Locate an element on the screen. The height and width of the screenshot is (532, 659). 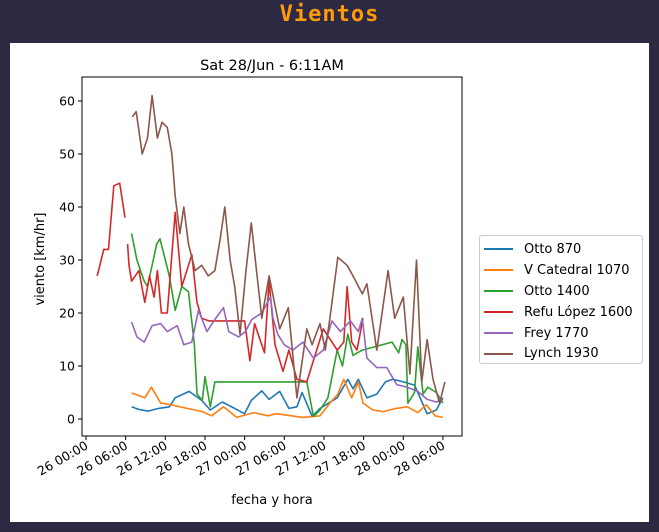
legend-item: Lynch 1930 is located at coordinates (563, 353).